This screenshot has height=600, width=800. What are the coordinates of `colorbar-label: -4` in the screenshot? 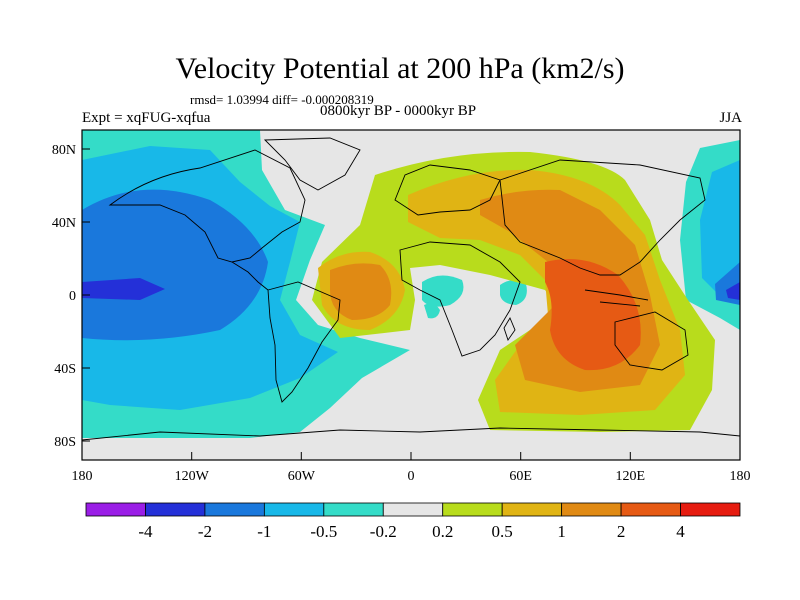 It's located at (145, 531).